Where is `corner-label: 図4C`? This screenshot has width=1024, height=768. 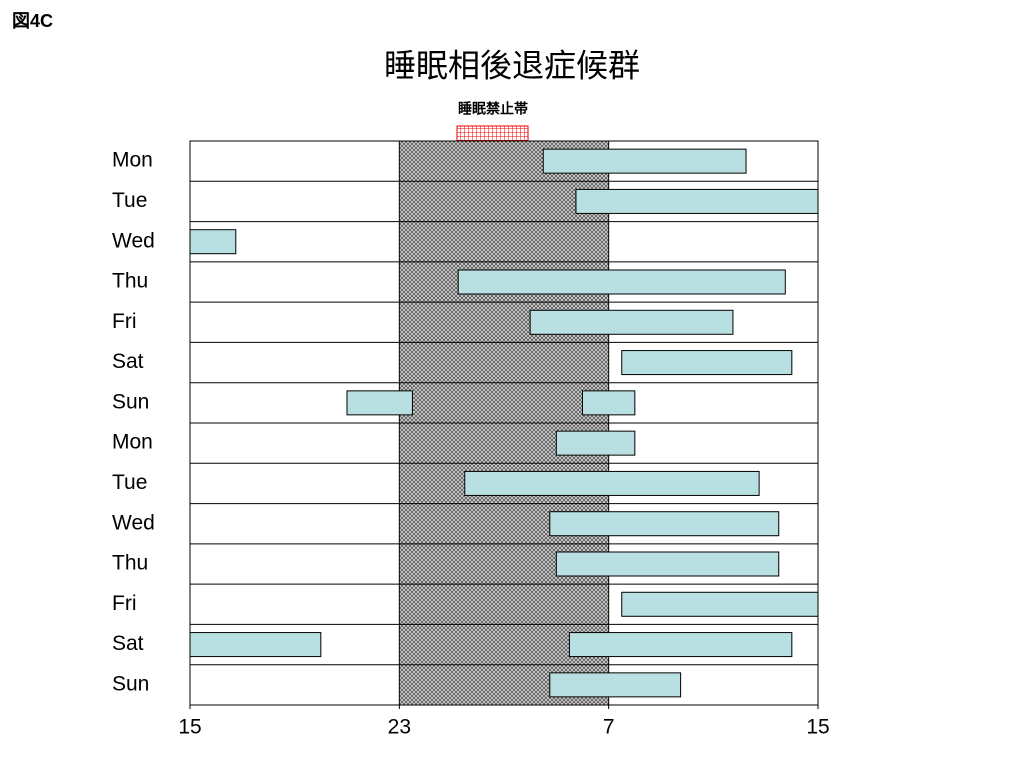 corner-label: 図4C is located at coordinates (32, 21).